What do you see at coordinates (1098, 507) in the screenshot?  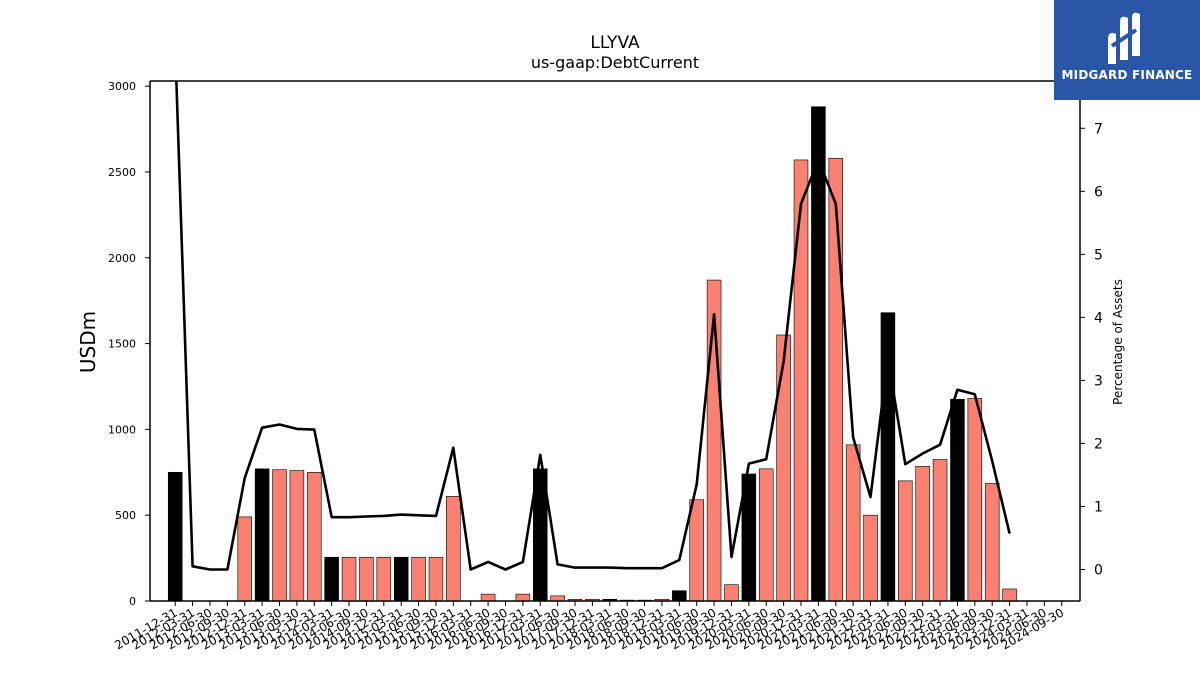 I see `y2-tick-label: 1` at bounding box center [1098, 507].